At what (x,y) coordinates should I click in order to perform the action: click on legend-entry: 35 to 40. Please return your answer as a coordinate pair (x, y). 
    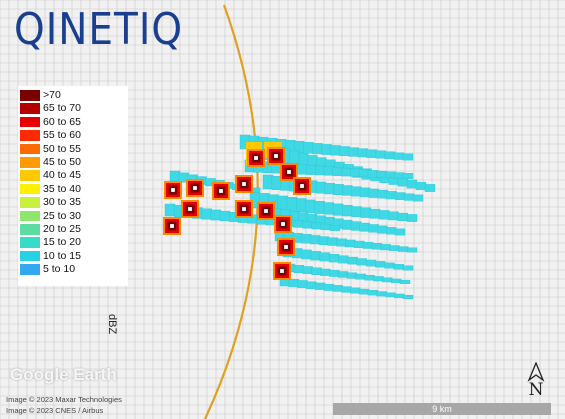
    Looking at the image, I should click on (70, 188).